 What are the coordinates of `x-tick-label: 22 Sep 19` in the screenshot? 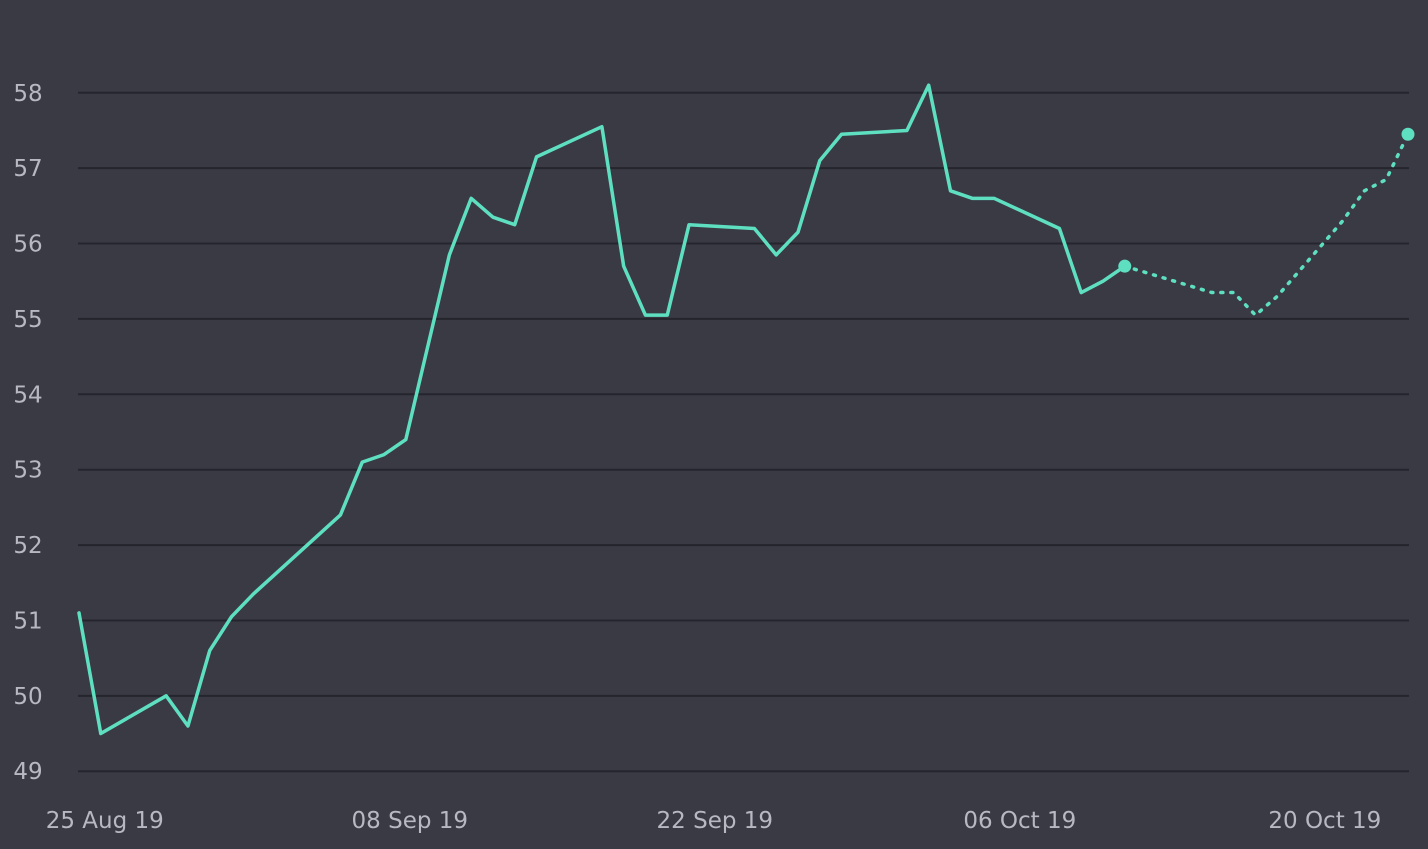 It's located at (715, 821).